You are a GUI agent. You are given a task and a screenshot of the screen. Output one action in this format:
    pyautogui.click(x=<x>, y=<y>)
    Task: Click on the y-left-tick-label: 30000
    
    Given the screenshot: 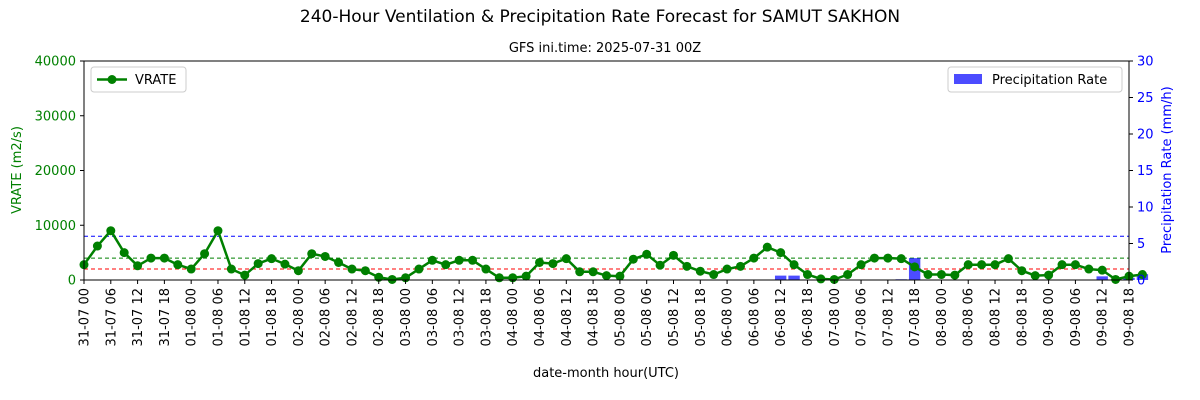 What is the action you would take?
    pyautogui.click(x=55, y=116)
    